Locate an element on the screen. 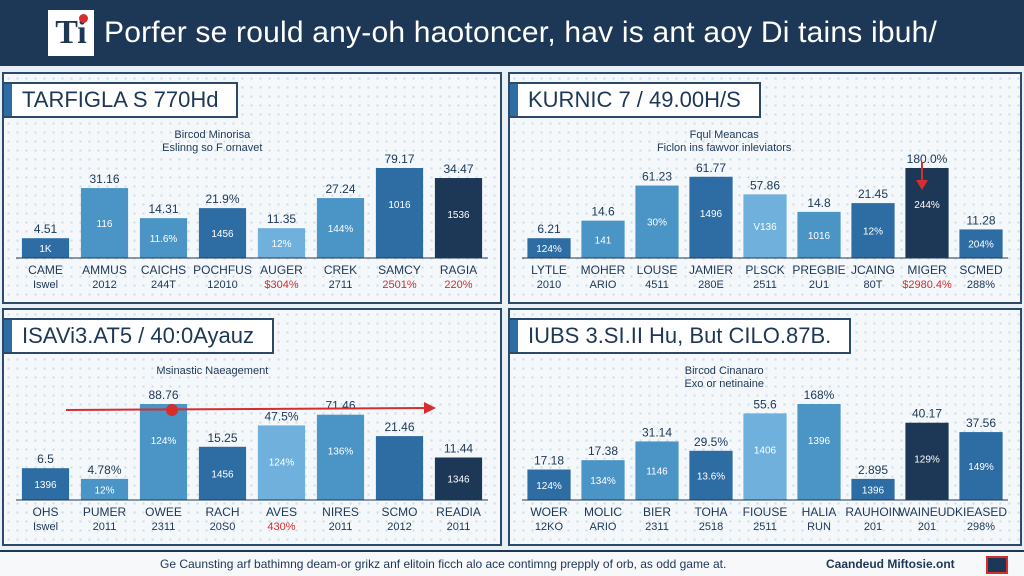  category-label: TOHA is located at coordinates (710, 512).